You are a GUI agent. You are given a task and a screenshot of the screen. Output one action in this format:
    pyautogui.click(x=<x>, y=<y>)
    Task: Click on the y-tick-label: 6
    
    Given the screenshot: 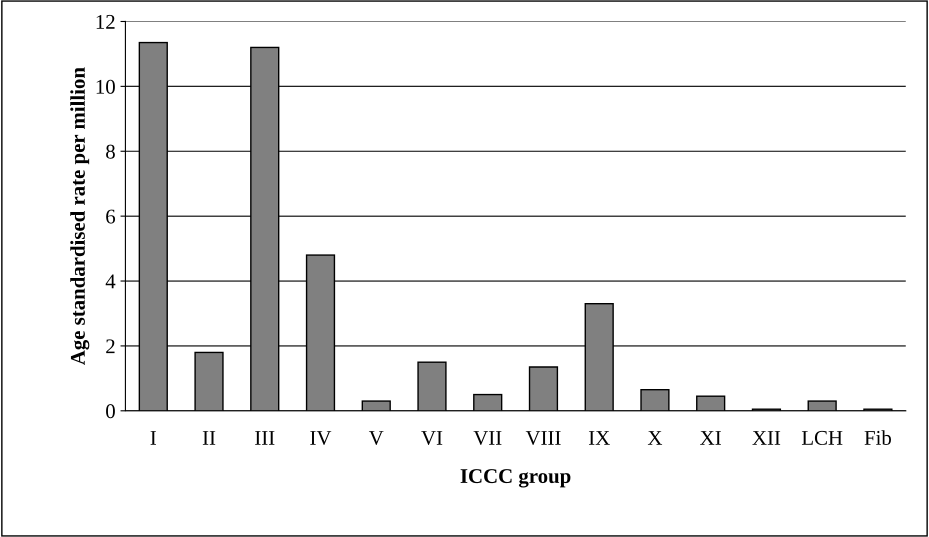 What is the action you would take?
    pyautogui.click(x=111, y=217)
    